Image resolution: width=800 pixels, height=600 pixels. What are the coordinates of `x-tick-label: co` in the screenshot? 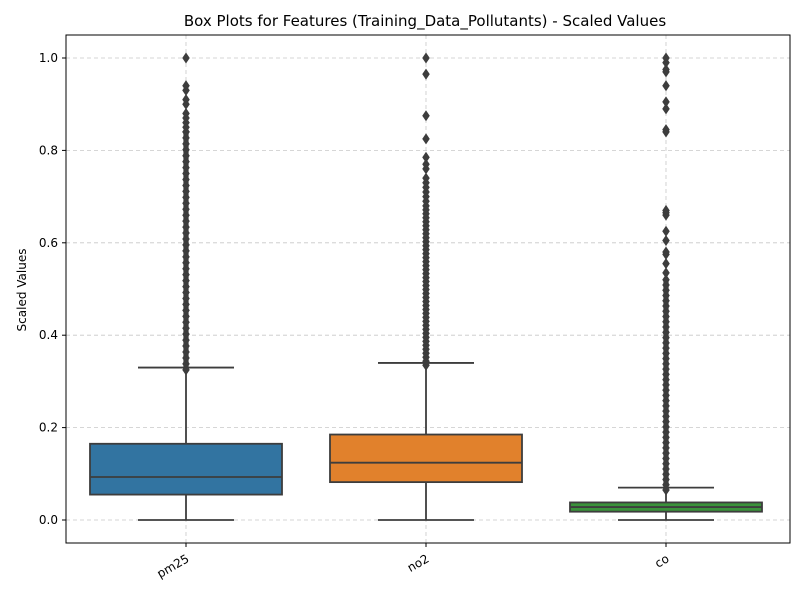 It's located at (661, 560).